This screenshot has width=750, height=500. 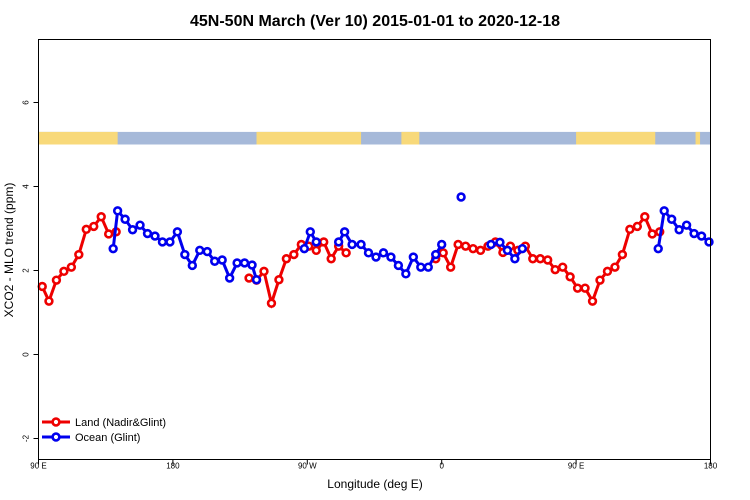 I want to click on x-tick-label: 0, so click(x=441, y=466).